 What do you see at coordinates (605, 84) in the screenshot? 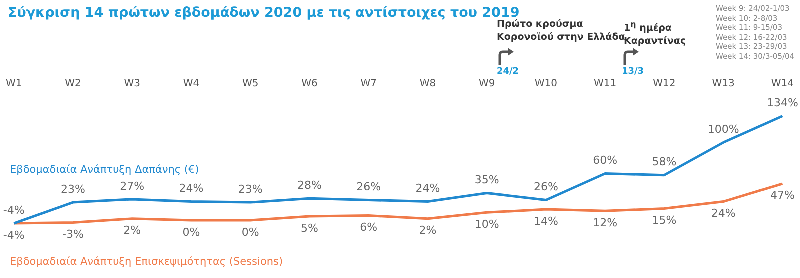
I see `x-tick-label: W11` at bounding box center [605, 84].